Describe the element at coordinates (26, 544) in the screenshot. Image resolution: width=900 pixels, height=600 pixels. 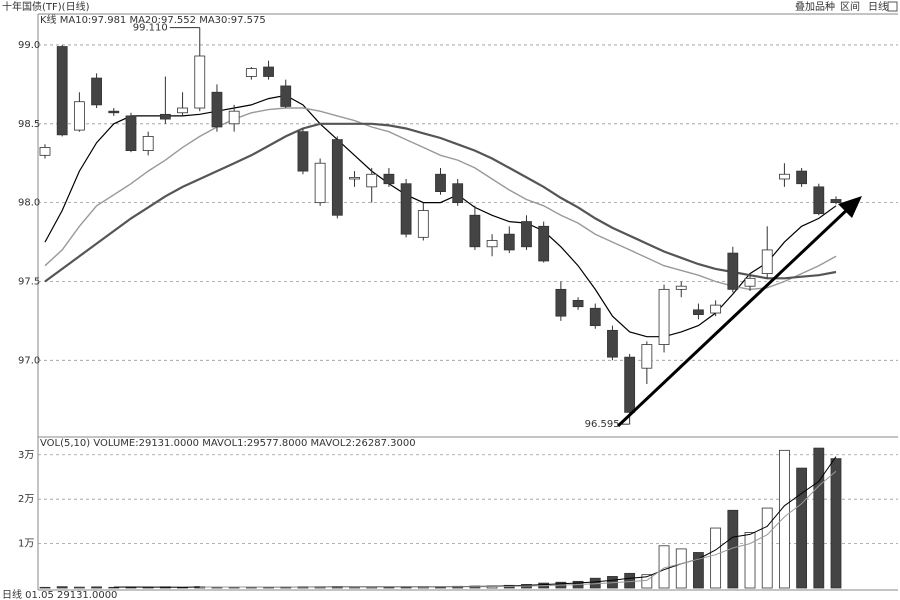
I see `y-tick-label: 1万` at that location.